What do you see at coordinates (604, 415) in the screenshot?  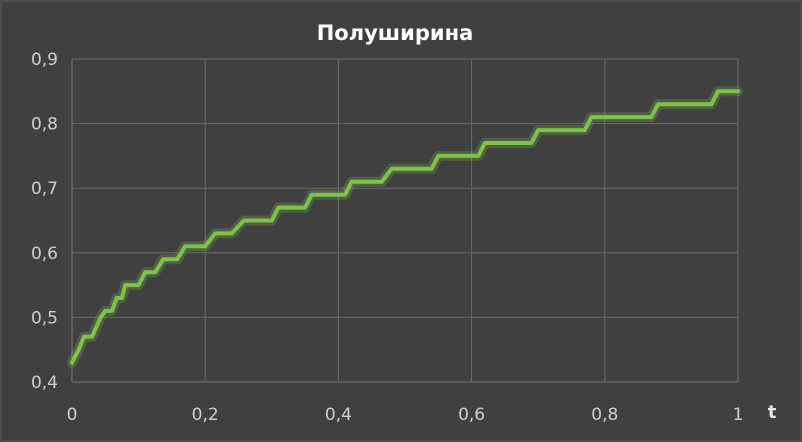 I see `x-tick-label: 0,8` at bounding box center [604, 415].